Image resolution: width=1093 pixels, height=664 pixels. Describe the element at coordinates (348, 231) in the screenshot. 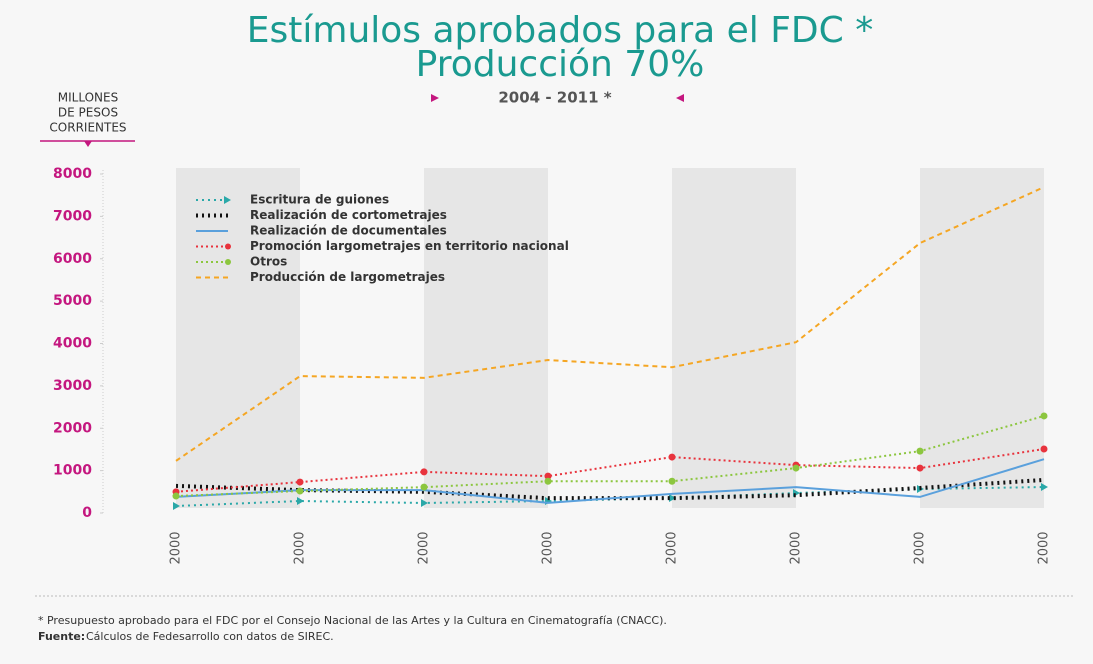

I see `legend-label: Realización de documentales` at that location.